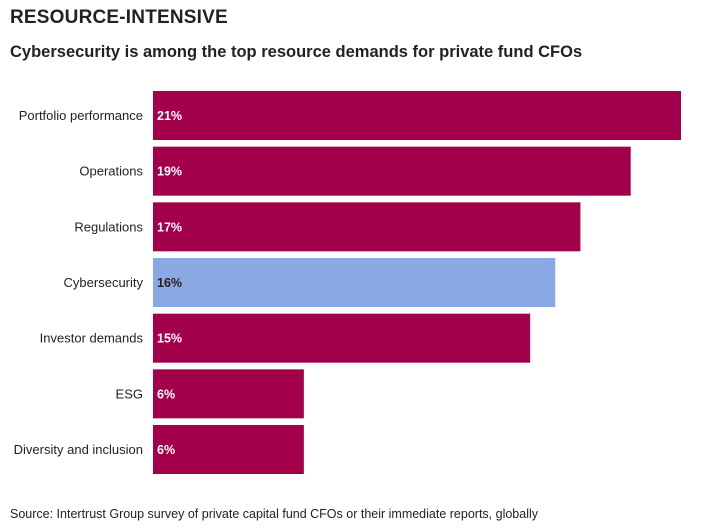 This screenshot has height=529, width=705. Describe the element at coordinates (228, 450) in the screenshot. I see `bar-diversity-and-inclusion` at that location.